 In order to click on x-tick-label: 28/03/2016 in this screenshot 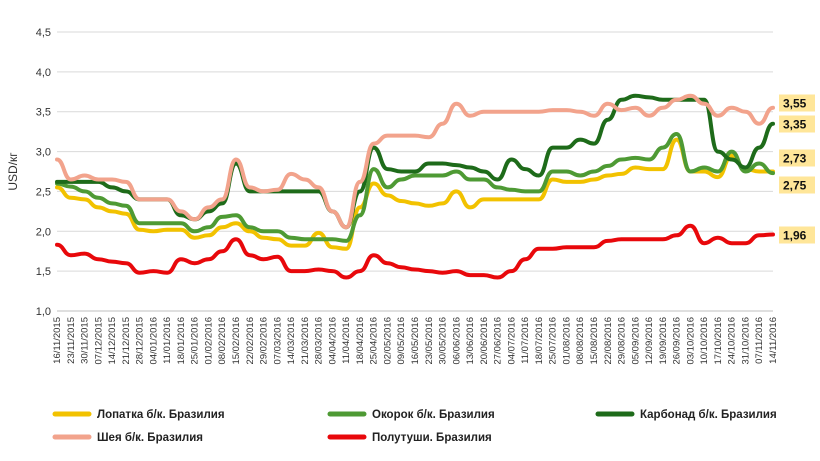, I will do `click(319, 341)`.